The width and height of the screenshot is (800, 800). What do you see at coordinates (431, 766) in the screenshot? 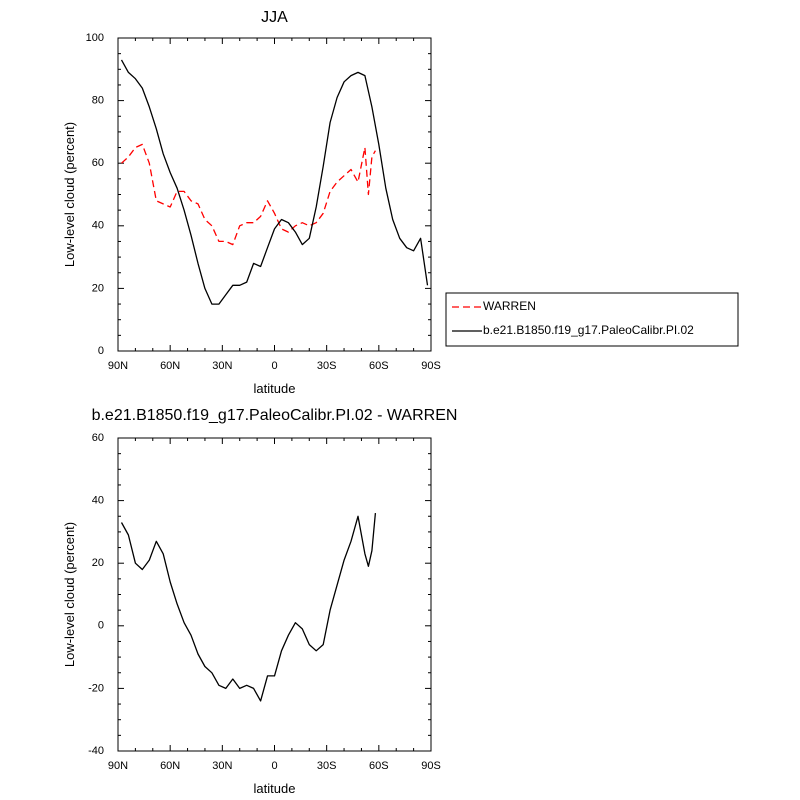
I see `bottom-x-tick-label: 90S` at bounding box center [431, 766].